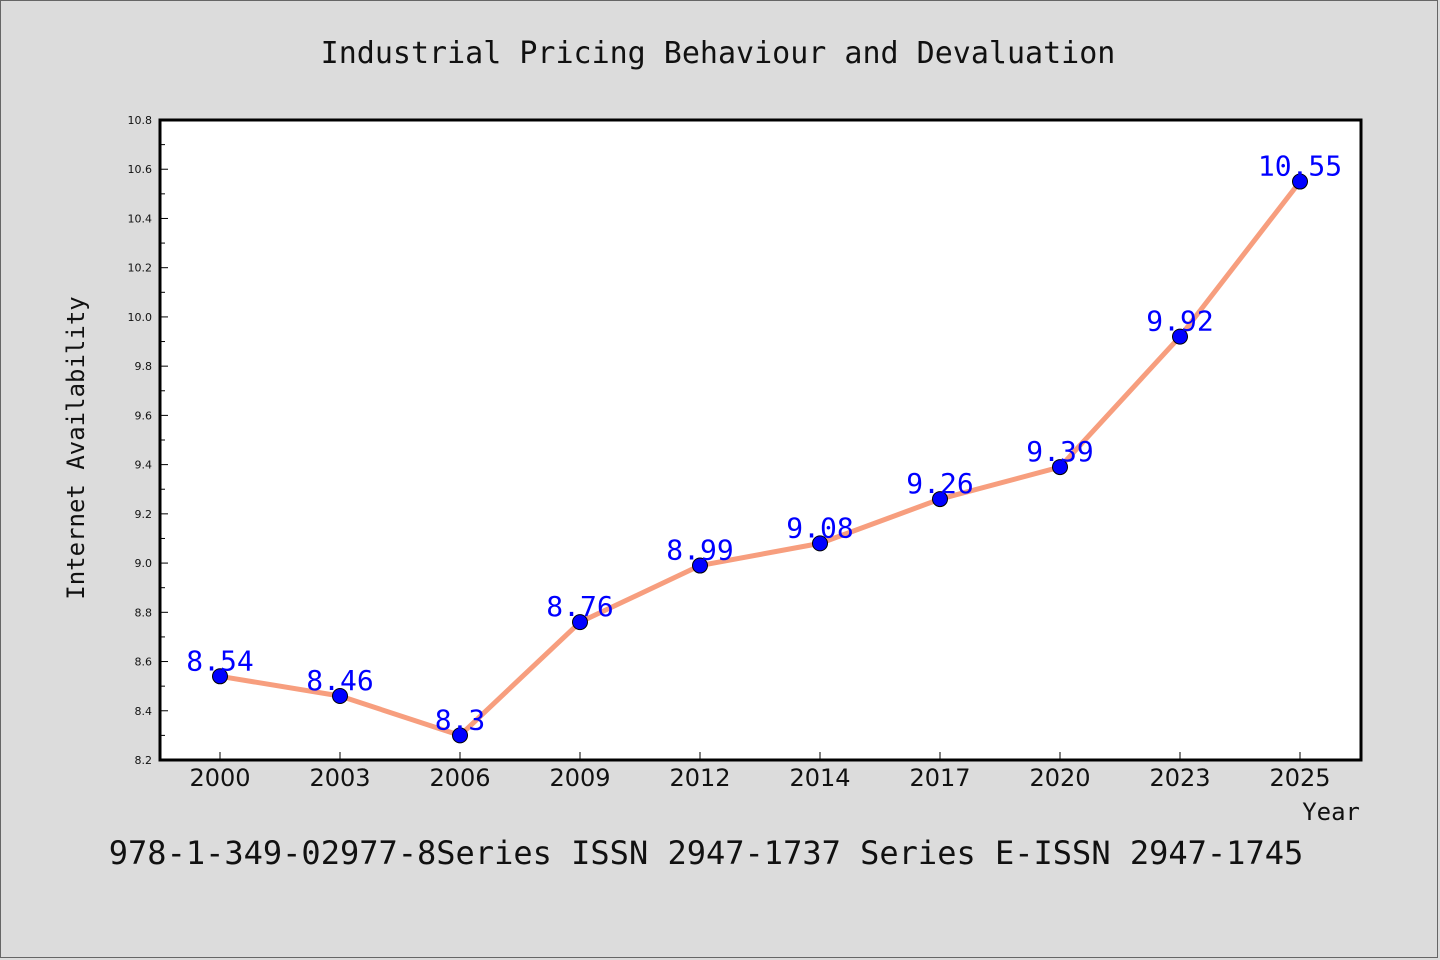 This screenshot has height=960, width=1440. I want to click on y-tick-label: 9.8, so click(144, 366).